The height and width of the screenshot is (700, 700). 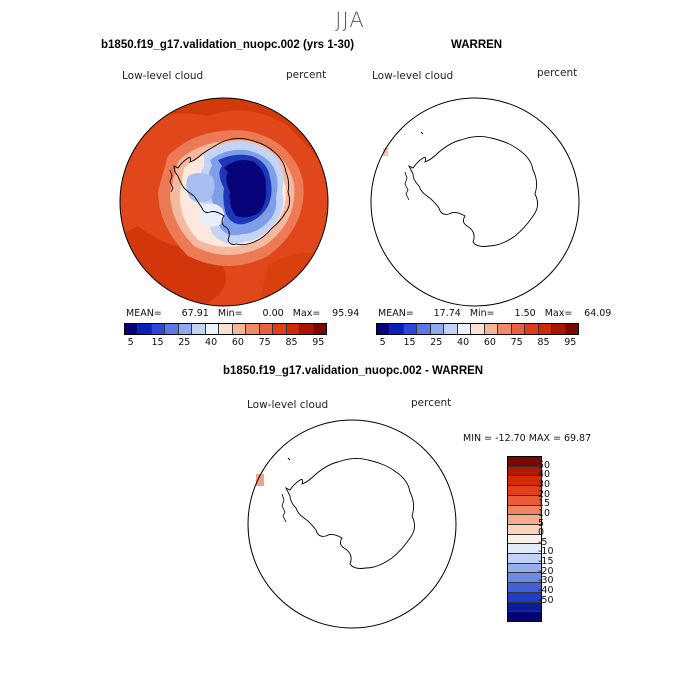 I want to click on diff-coastline, so click(x=349, y=513).